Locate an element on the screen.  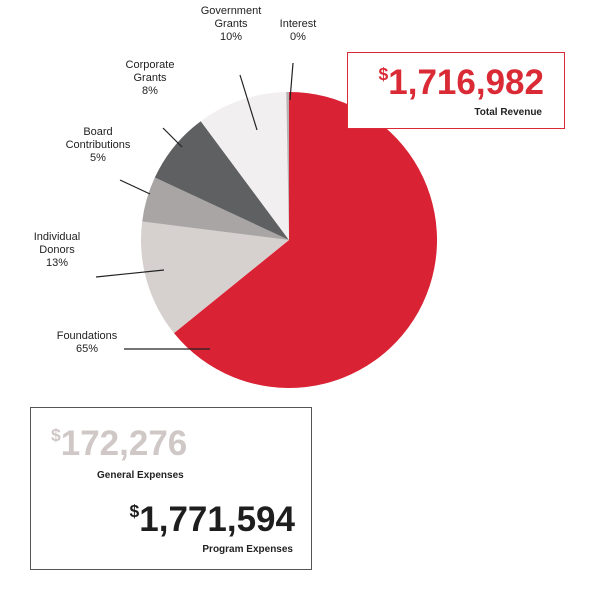
general-expenses-label: General Expenses is located at coordinates (140, 475).